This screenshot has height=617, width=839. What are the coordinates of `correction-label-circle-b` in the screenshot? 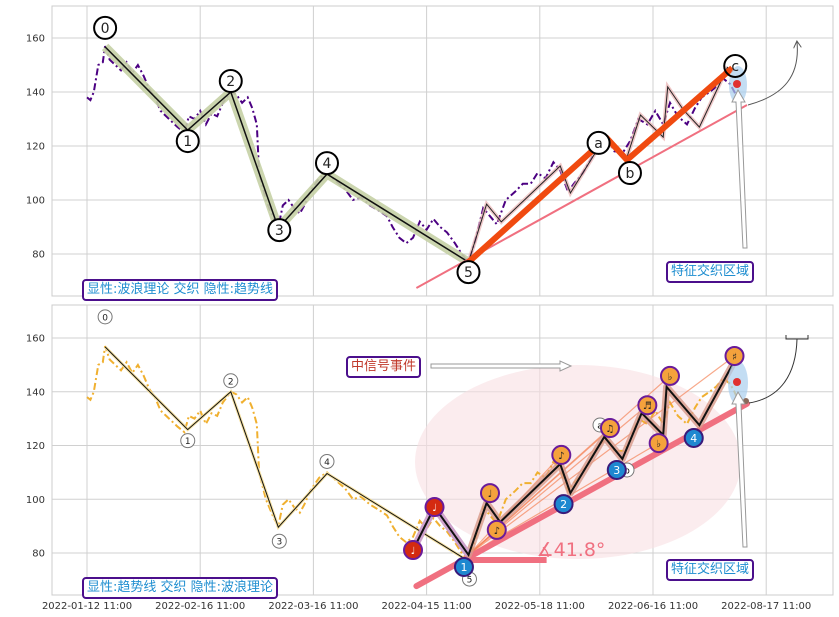 It's located at (629, 173).